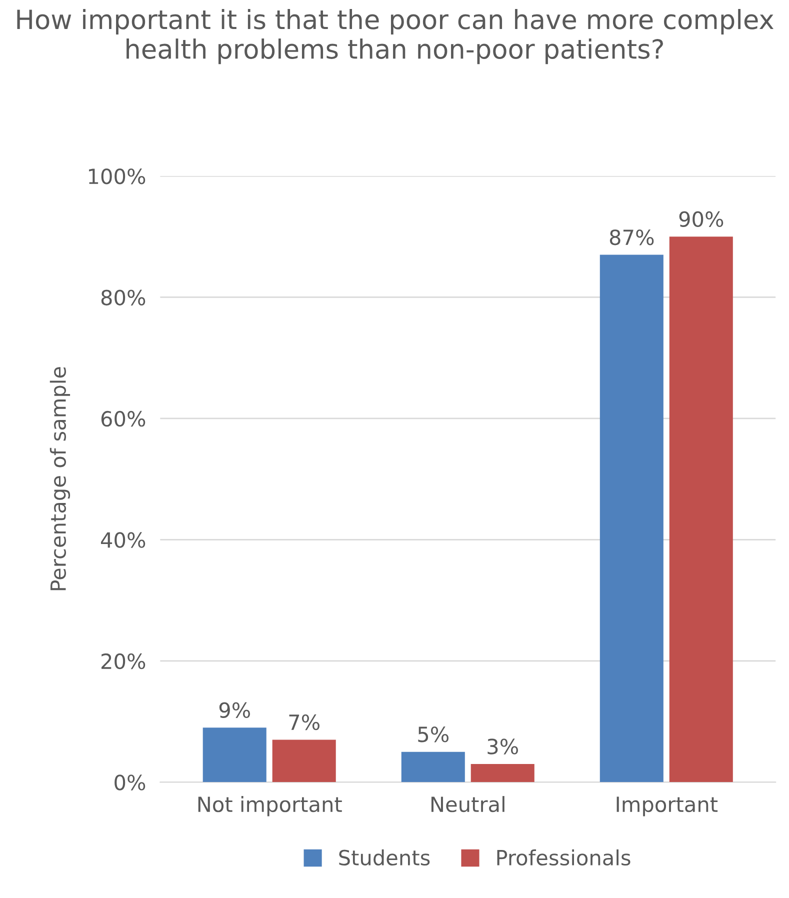 Image resolution: width=789 pixels, height=898 pixels. Describe the element at coordinates (384, 857) in the screenshot. I see `legend-label: Students` at that location.